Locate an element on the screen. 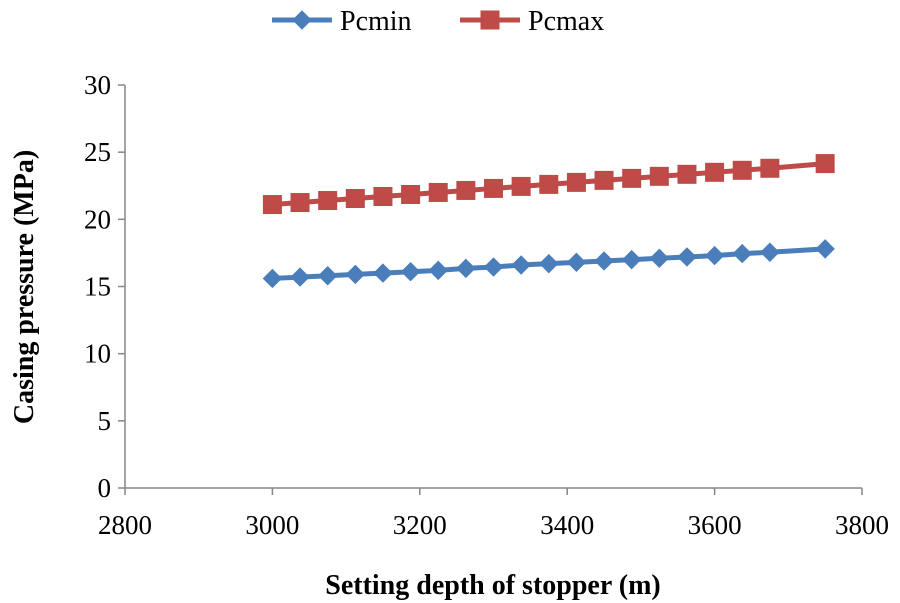 The width and height of the screenshot is (900, 603). x-axis-title: Setting depth of stopper (m) is located at coordinates (492, 585).